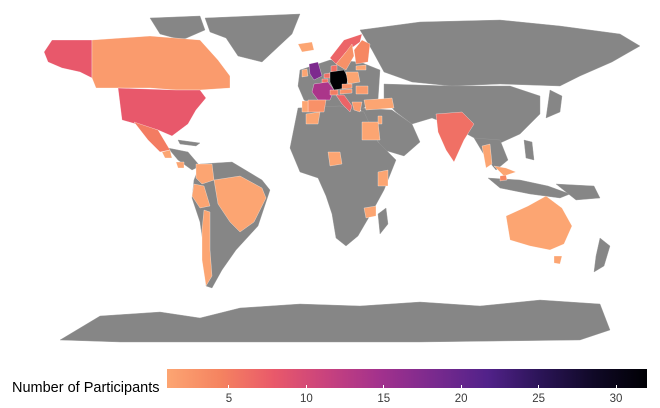 The height and width of the screenshot is (408, 660). I want to click on arctic-islands, so click(177, 28).